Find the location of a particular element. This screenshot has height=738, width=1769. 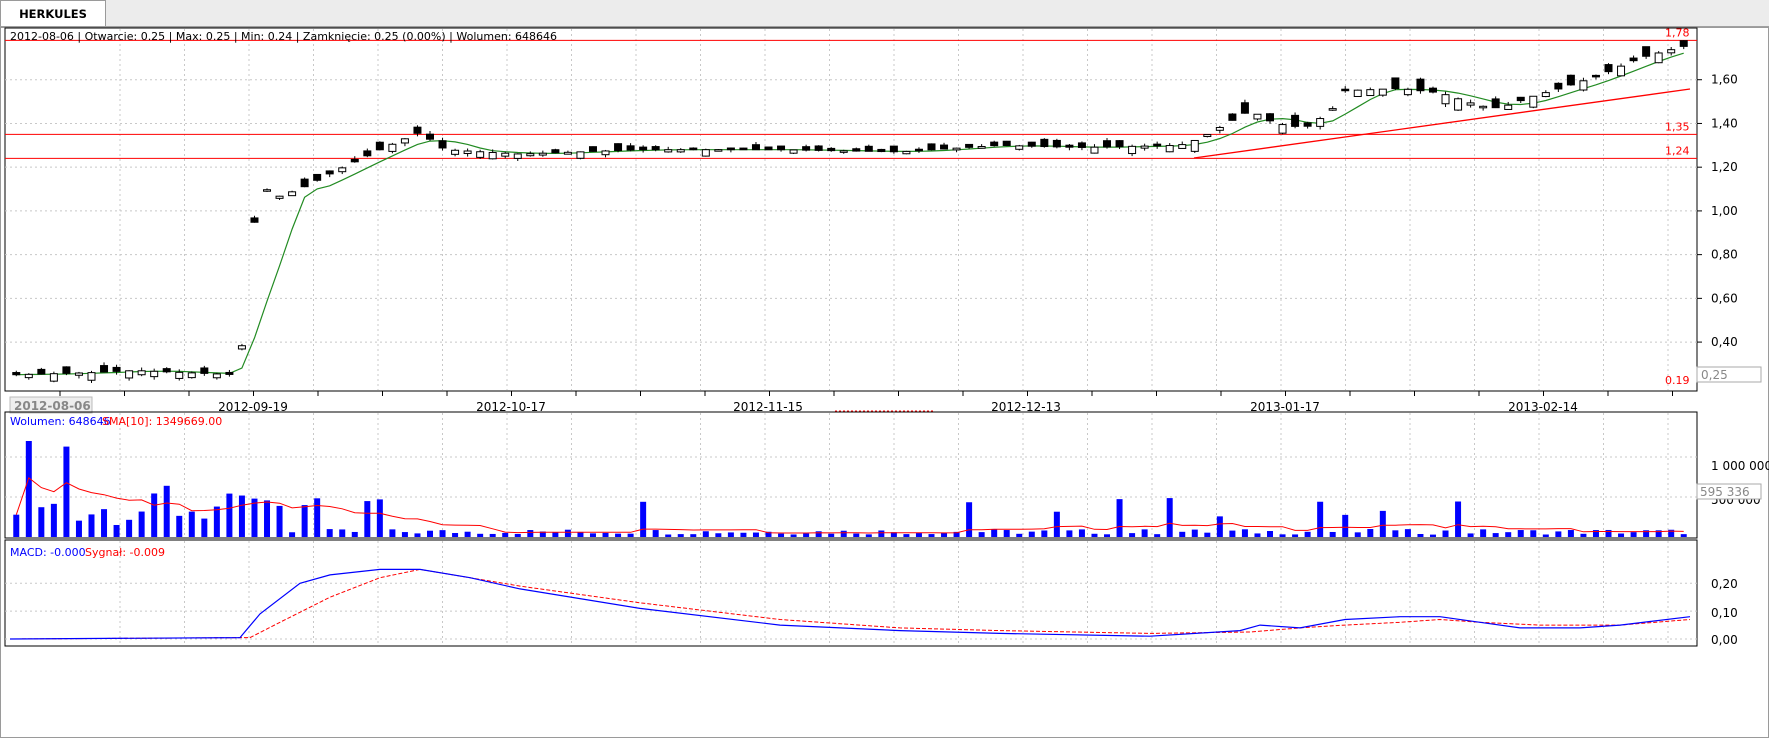

tab-herkules: HERKULES is located at coordinates (53, 13).